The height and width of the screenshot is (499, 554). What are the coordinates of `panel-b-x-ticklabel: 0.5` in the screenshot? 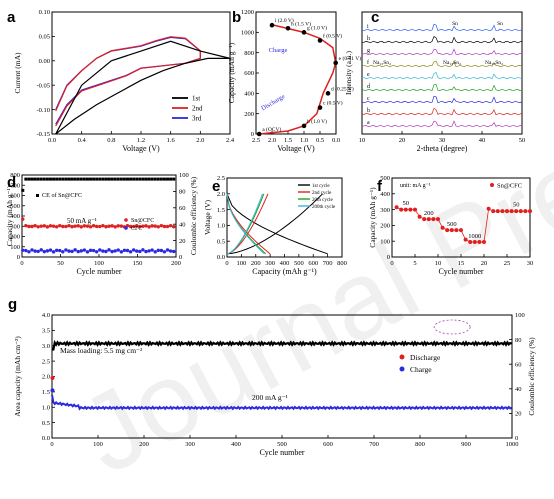 It's located at (320, 140).